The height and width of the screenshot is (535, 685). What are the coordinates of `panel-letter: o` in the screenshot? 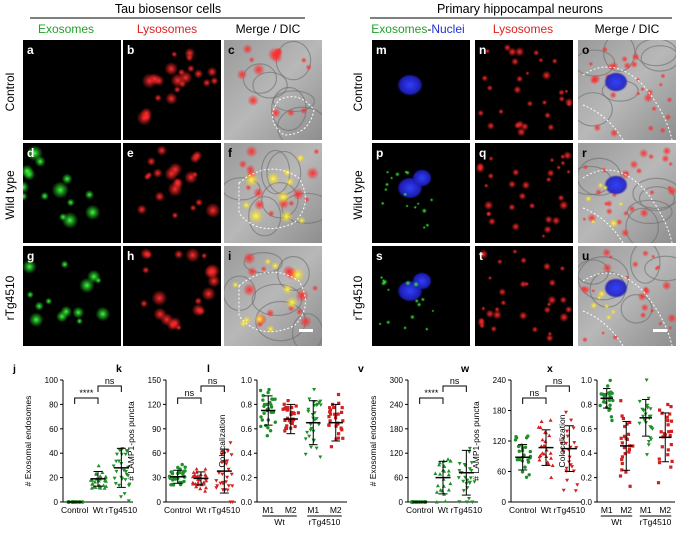 It's located at (585, 50).